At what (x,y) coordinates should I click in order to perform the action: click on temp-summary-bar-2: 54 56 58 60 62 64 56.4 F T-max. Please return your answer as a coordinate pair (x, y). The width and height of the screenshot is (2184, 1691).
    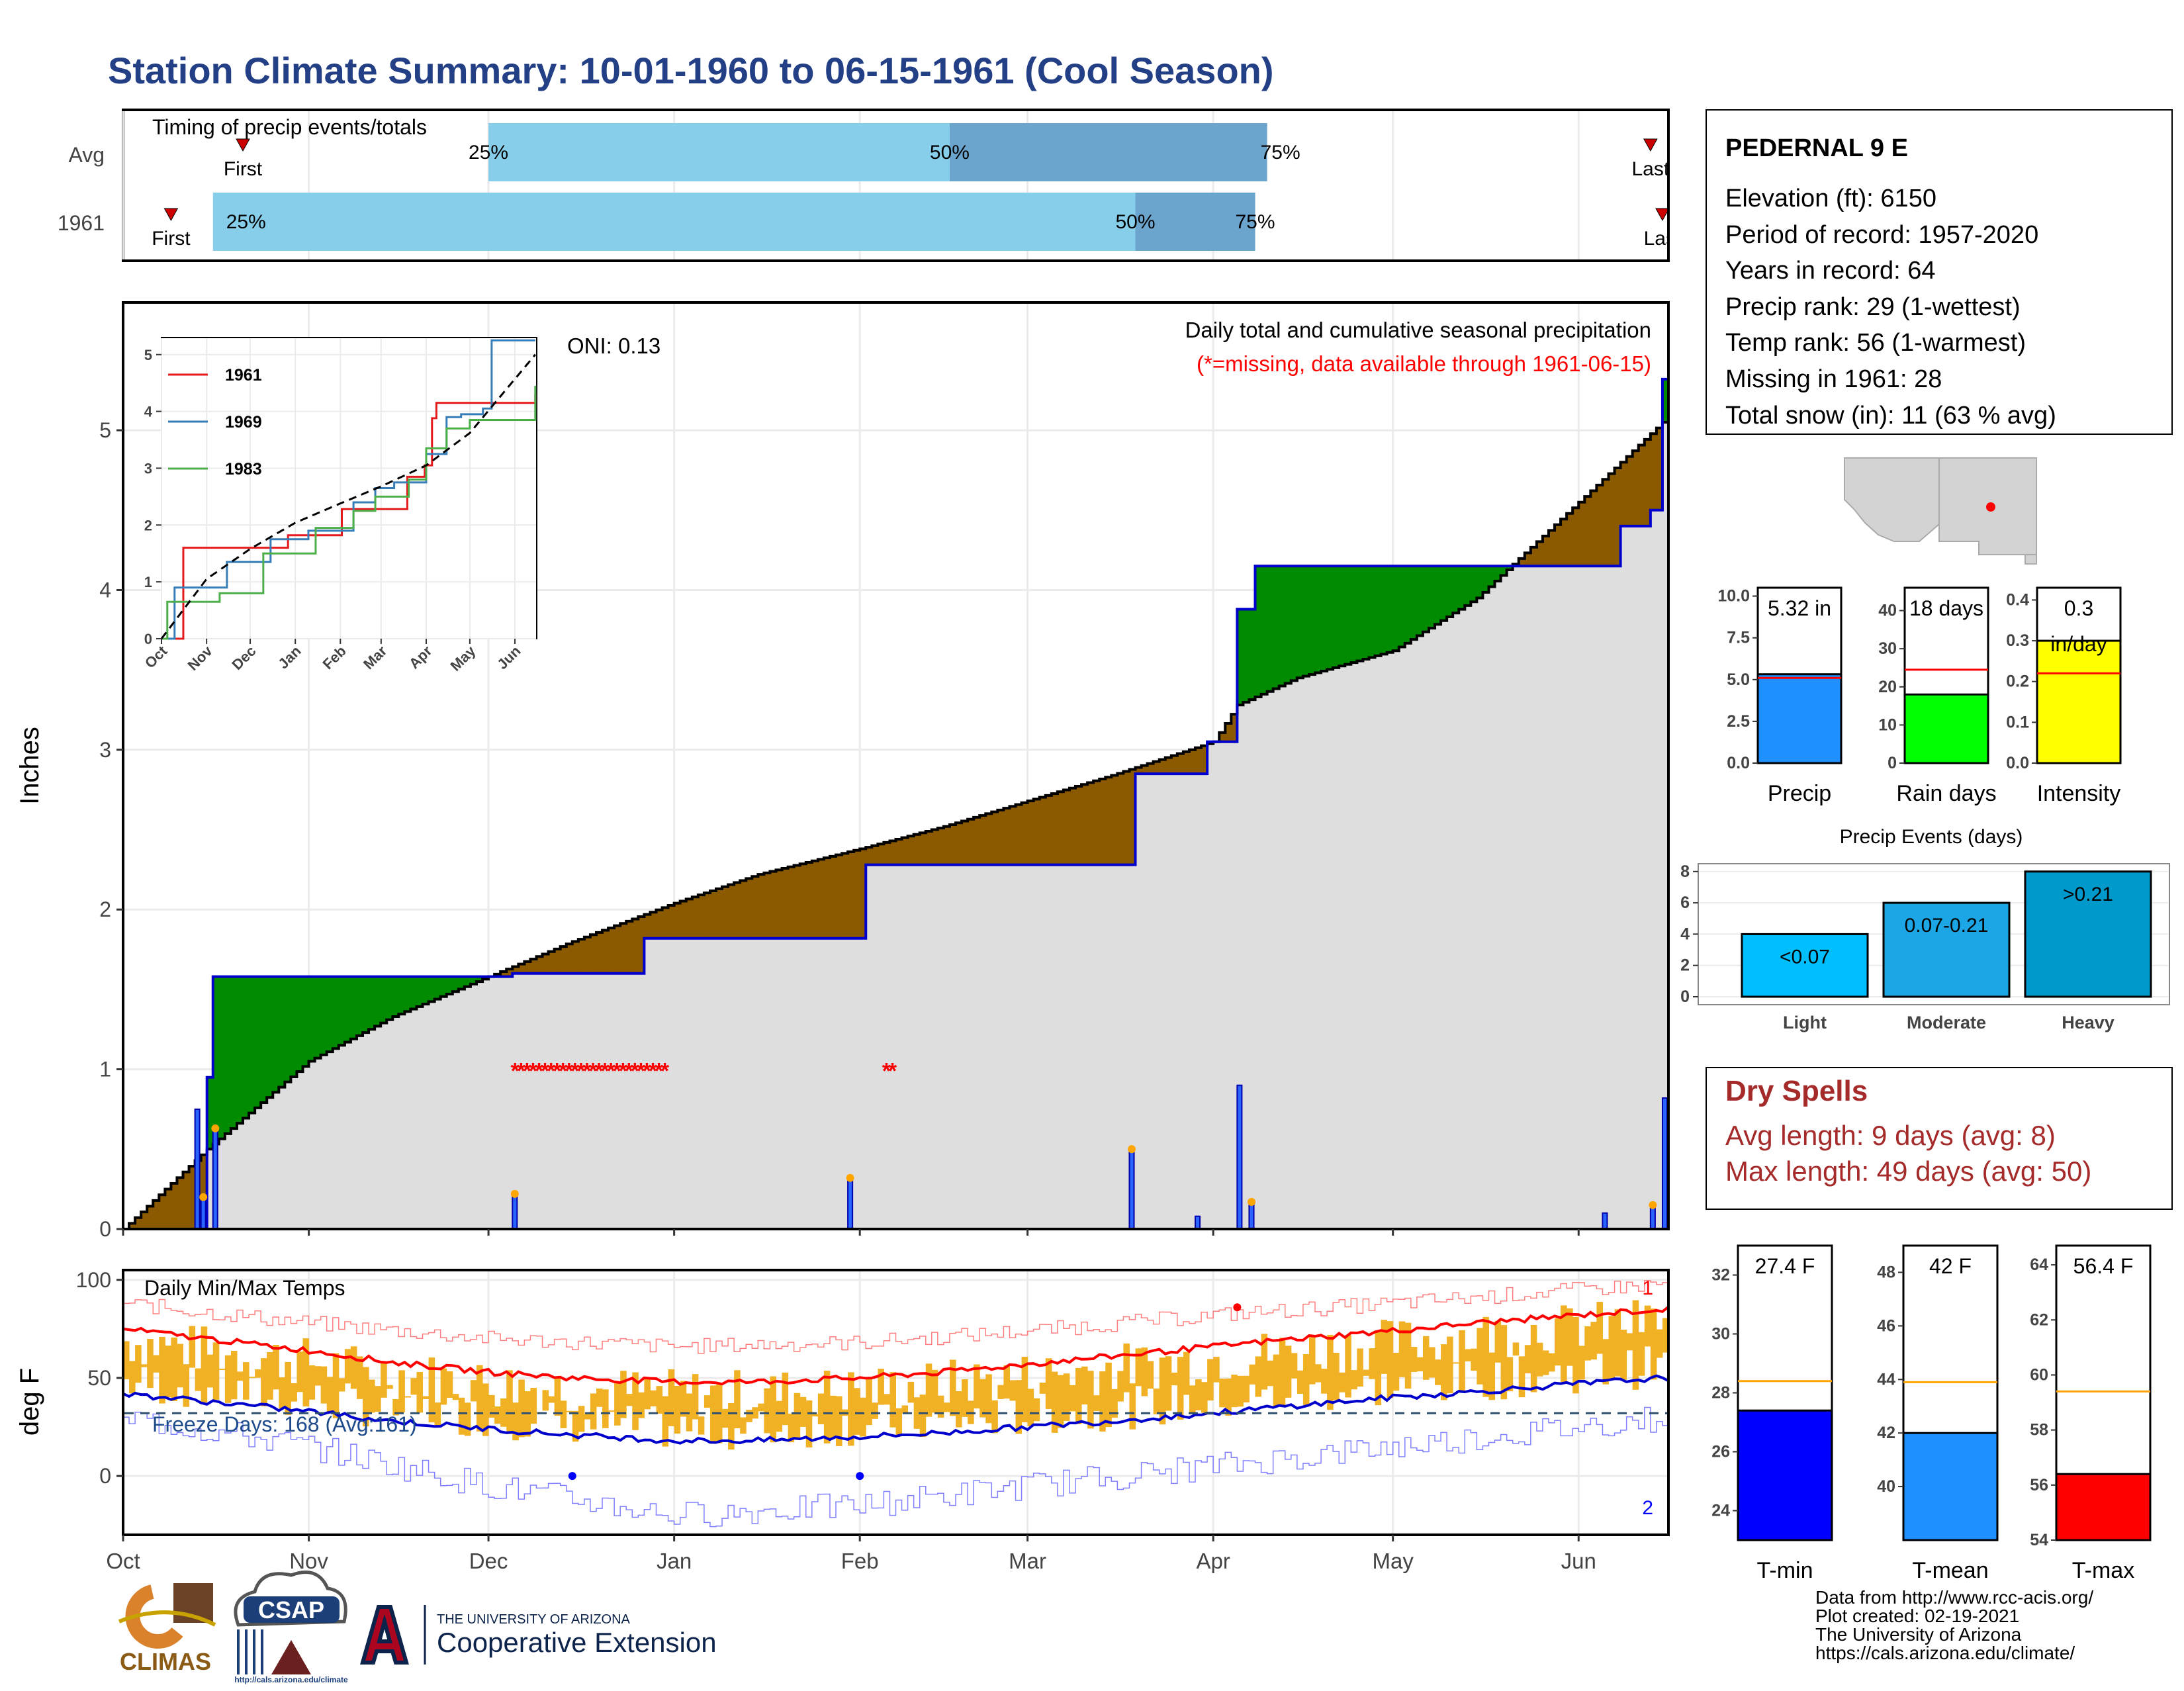
    Looking at the image, I should click on (2091, 1413).